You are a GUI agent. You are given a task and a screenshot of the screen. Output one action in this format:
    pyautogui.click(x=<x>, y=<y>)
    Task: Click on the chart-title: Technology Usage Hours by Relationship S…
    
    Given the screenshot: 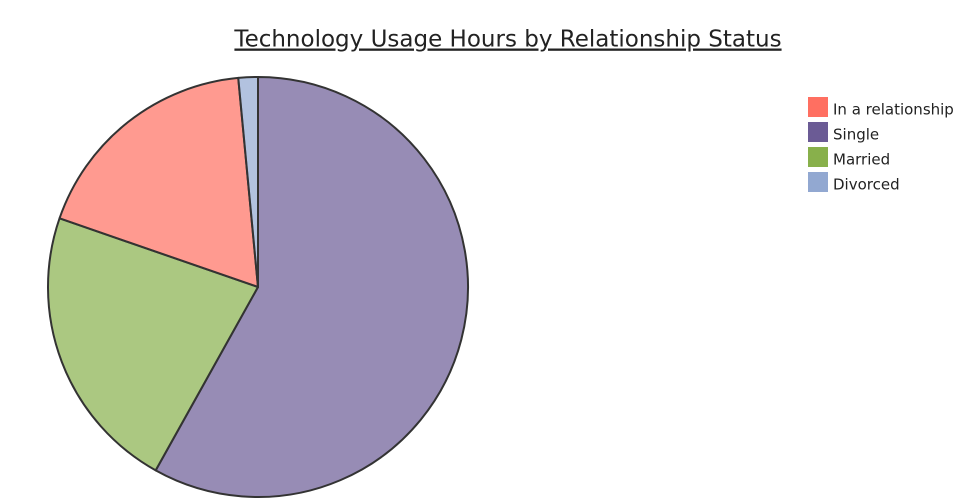 What is the action you would take?
    pyautogui.click(x=507, y=40)
    